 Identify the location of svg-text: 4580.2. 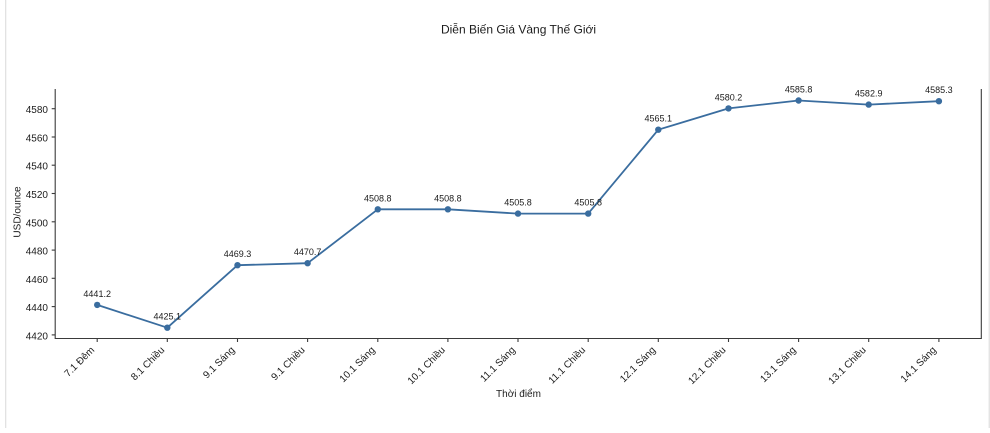
(729, 97).